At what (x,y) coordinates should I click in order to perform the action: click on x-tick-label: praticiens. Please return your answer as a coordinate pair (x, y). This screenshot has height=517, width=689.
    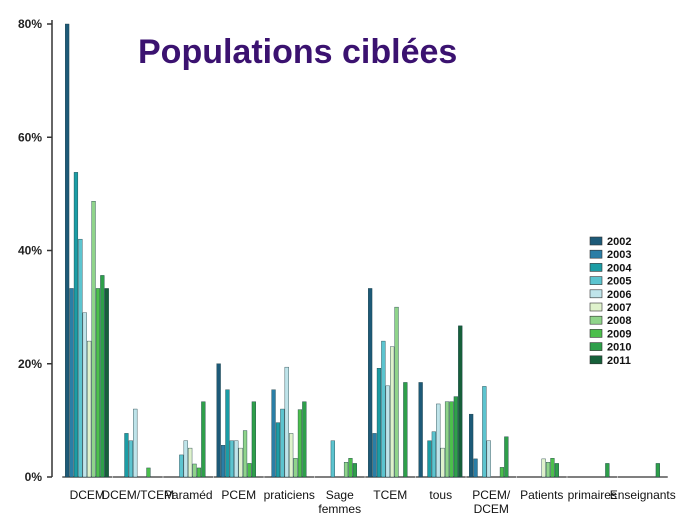
    Looking at the image, I should click on (289, 495).